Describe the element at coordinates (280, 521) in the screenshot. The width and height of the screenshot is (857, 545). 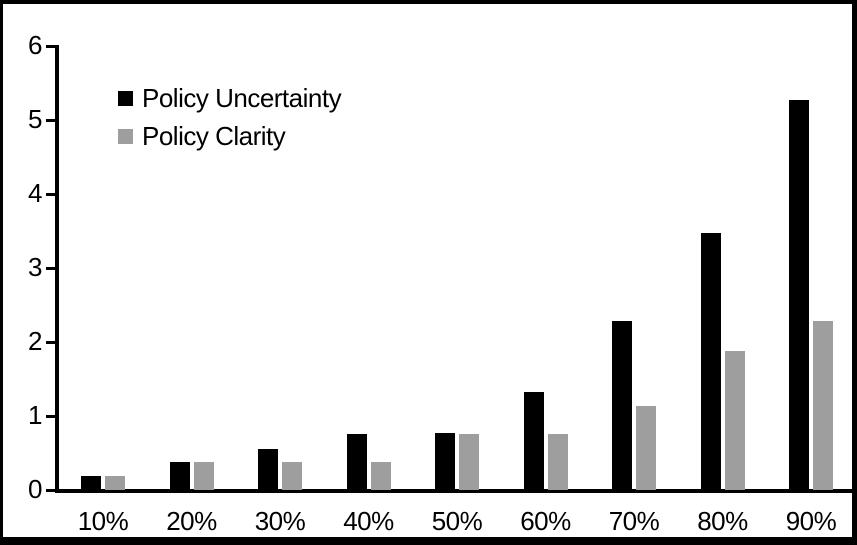
I see `x-tick-label-30%: 30%` at that location.